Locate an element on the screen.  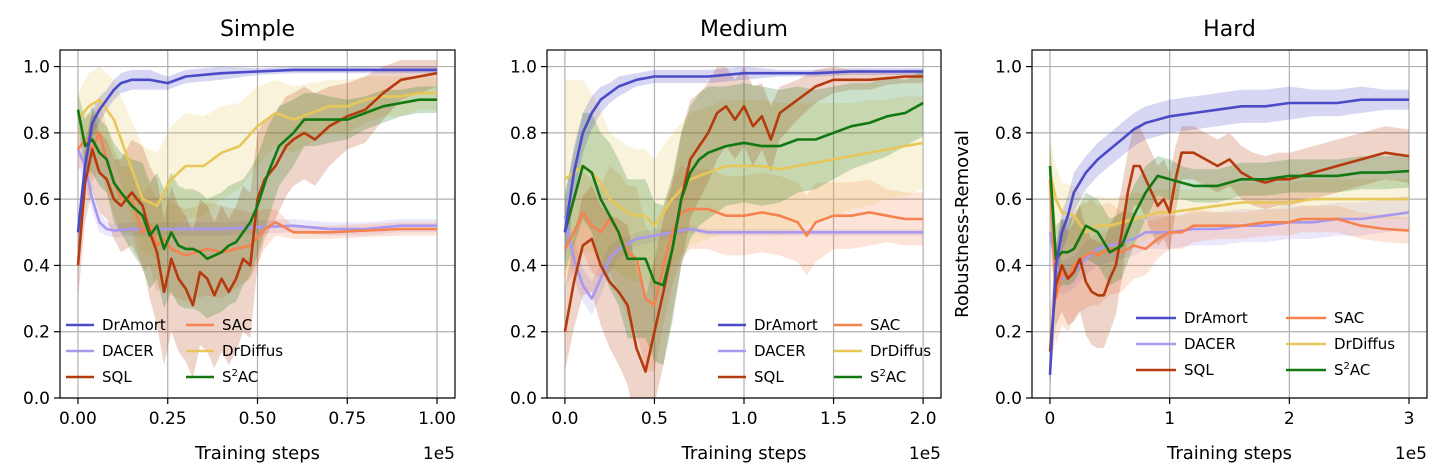
chart-title: Medium is located at coordinates (744, 29).